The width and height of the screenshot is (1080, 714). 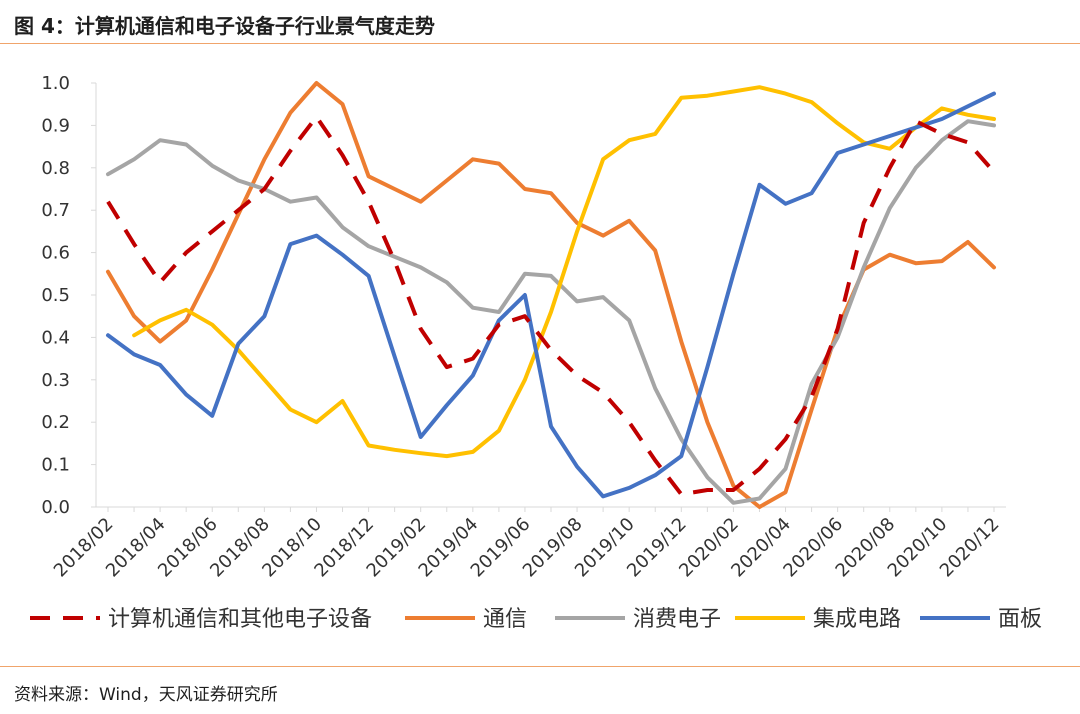 I want to click on y-tick-label: 0.7, so click(x=55, y=210).